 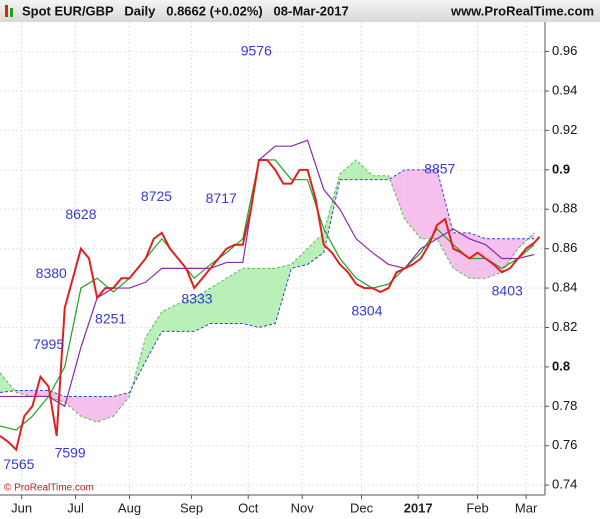 I want to click on x-tick-label: Nov, so click(x=303, y=507).